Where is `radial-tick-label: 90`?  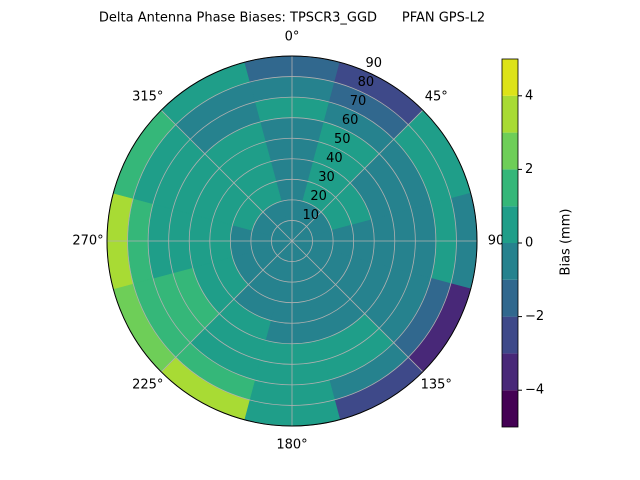
radial-tick-label: 90 is located at coordinates (373, 63).